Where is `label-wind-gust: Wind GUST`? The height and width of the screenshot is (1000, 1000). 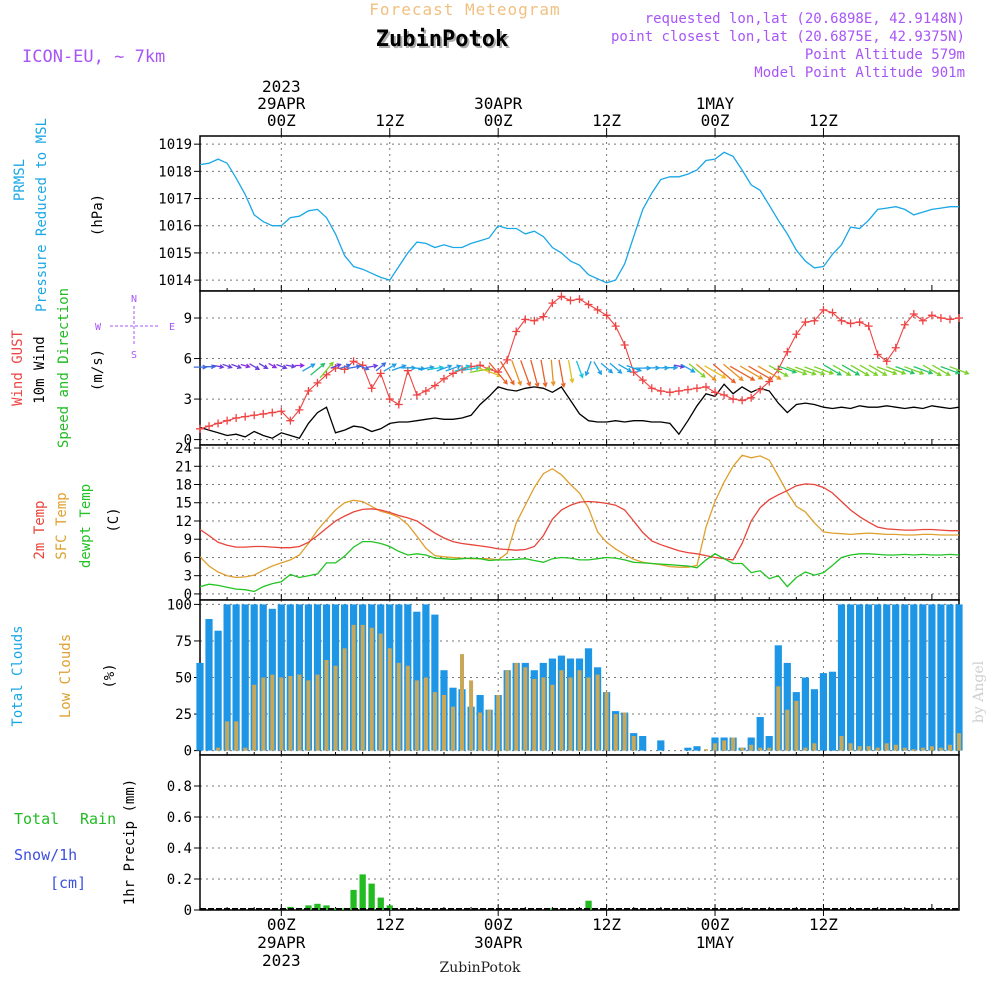
label-wind-gust: Wind GUST is located at coordinates (18, 368).